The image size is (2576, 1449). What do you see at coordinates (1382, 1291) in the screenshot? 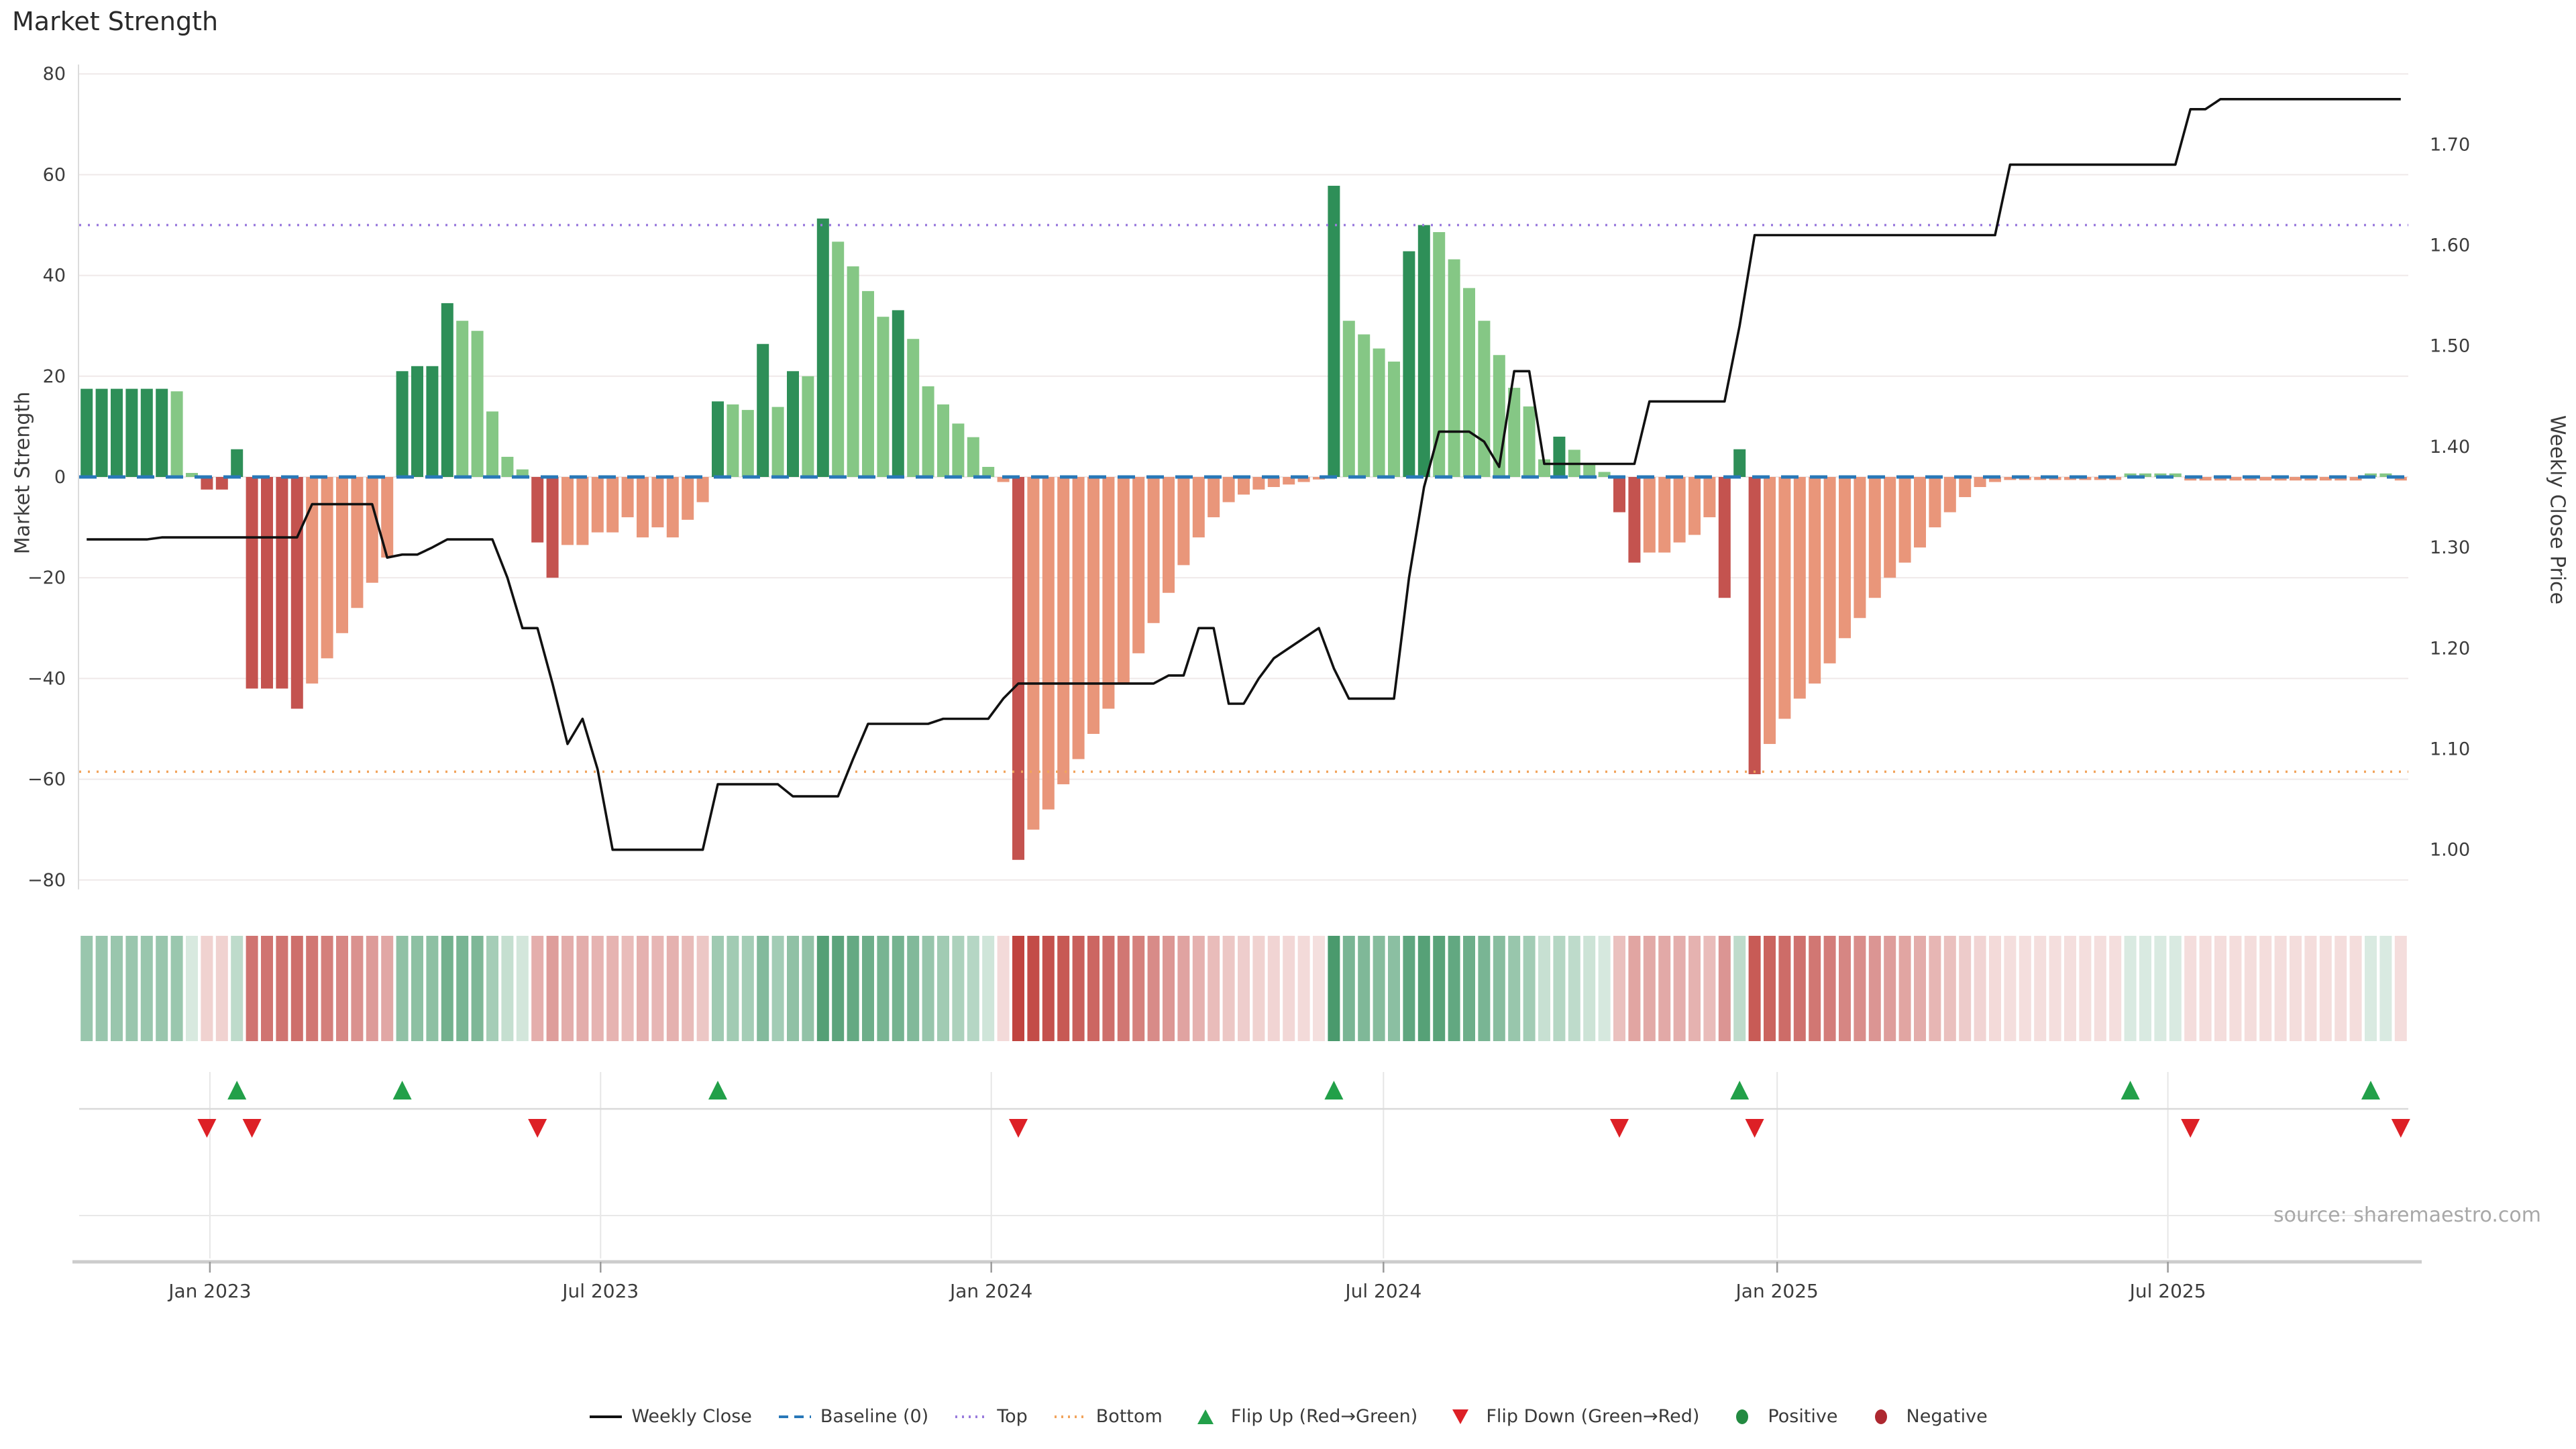
I see `x-tick-label: Jul 2024` at bounding box center [1382, 1291].